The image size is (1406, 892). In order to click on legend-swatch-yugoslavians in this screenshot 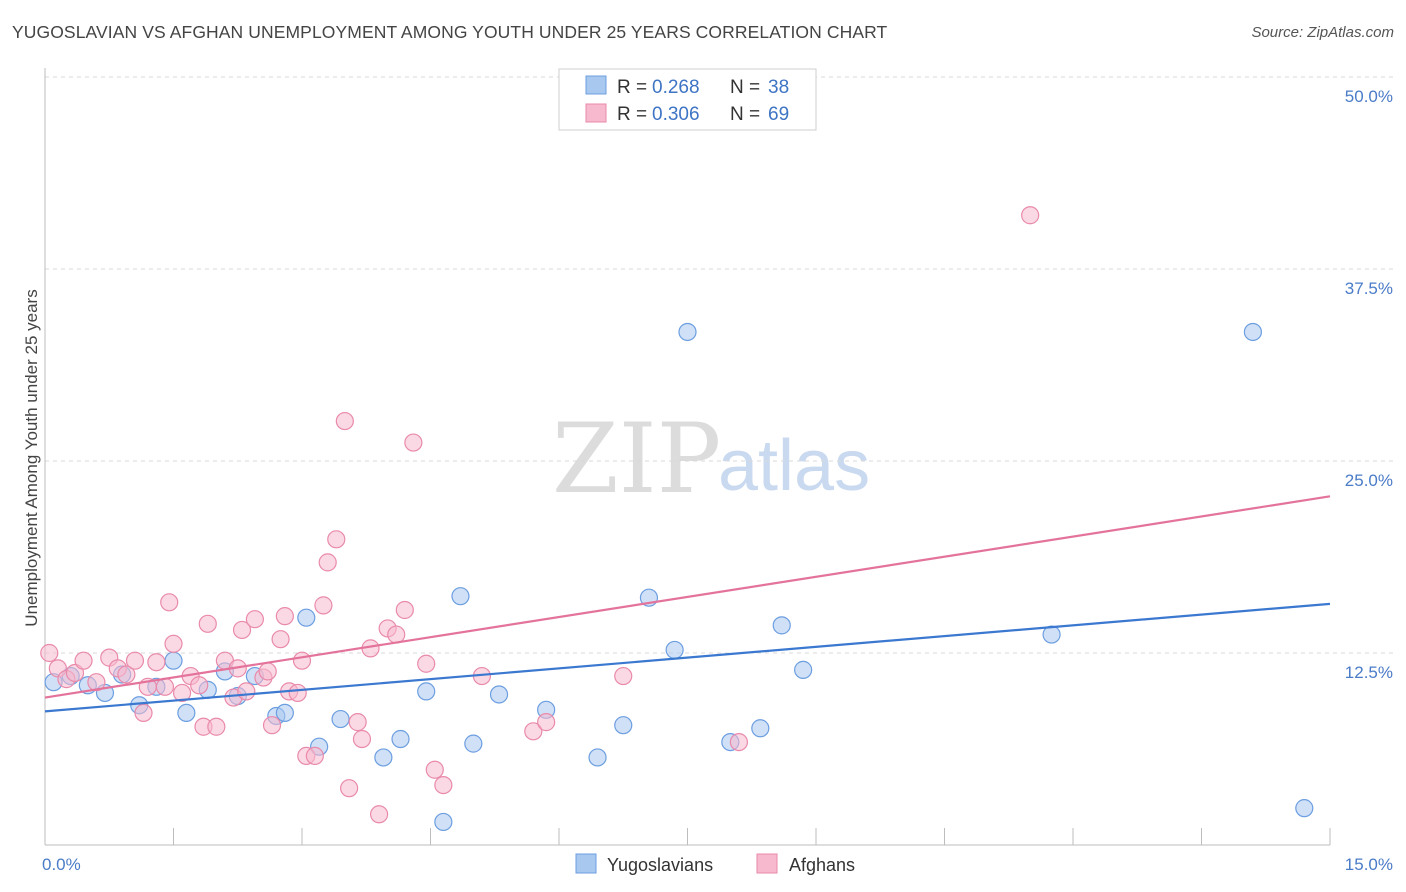, I will do `click(596, 85)`.